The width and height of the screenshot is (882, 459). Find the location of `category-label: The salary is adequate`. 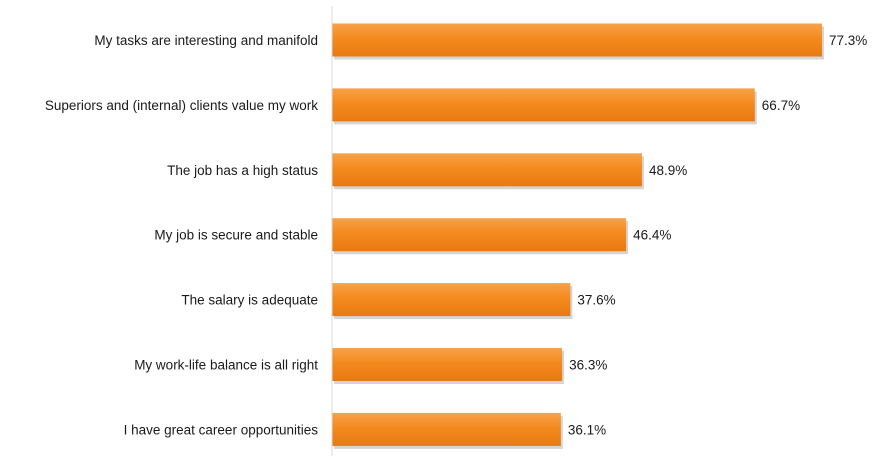

category-label: The salary is adequate is located at coordinates (249, 300).